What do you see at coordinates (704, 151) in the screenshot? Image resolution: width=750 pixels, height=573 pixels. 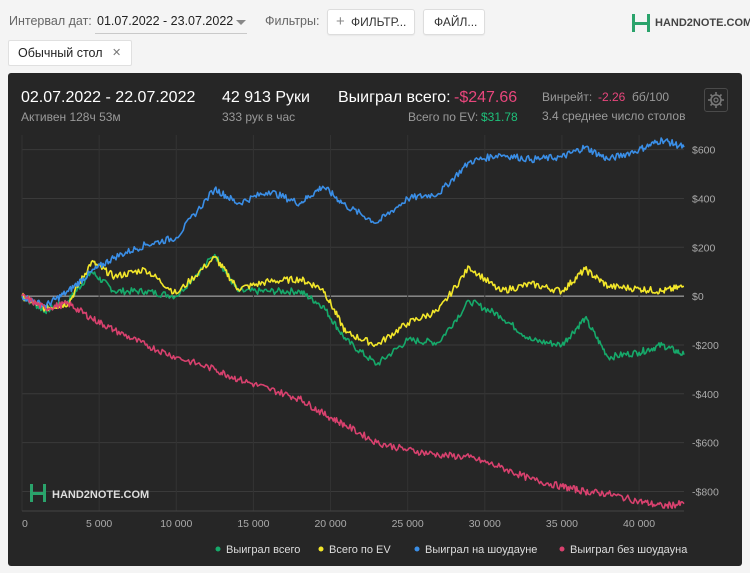 I see `y-tick-label: $600` at bounding box center [704, 151].